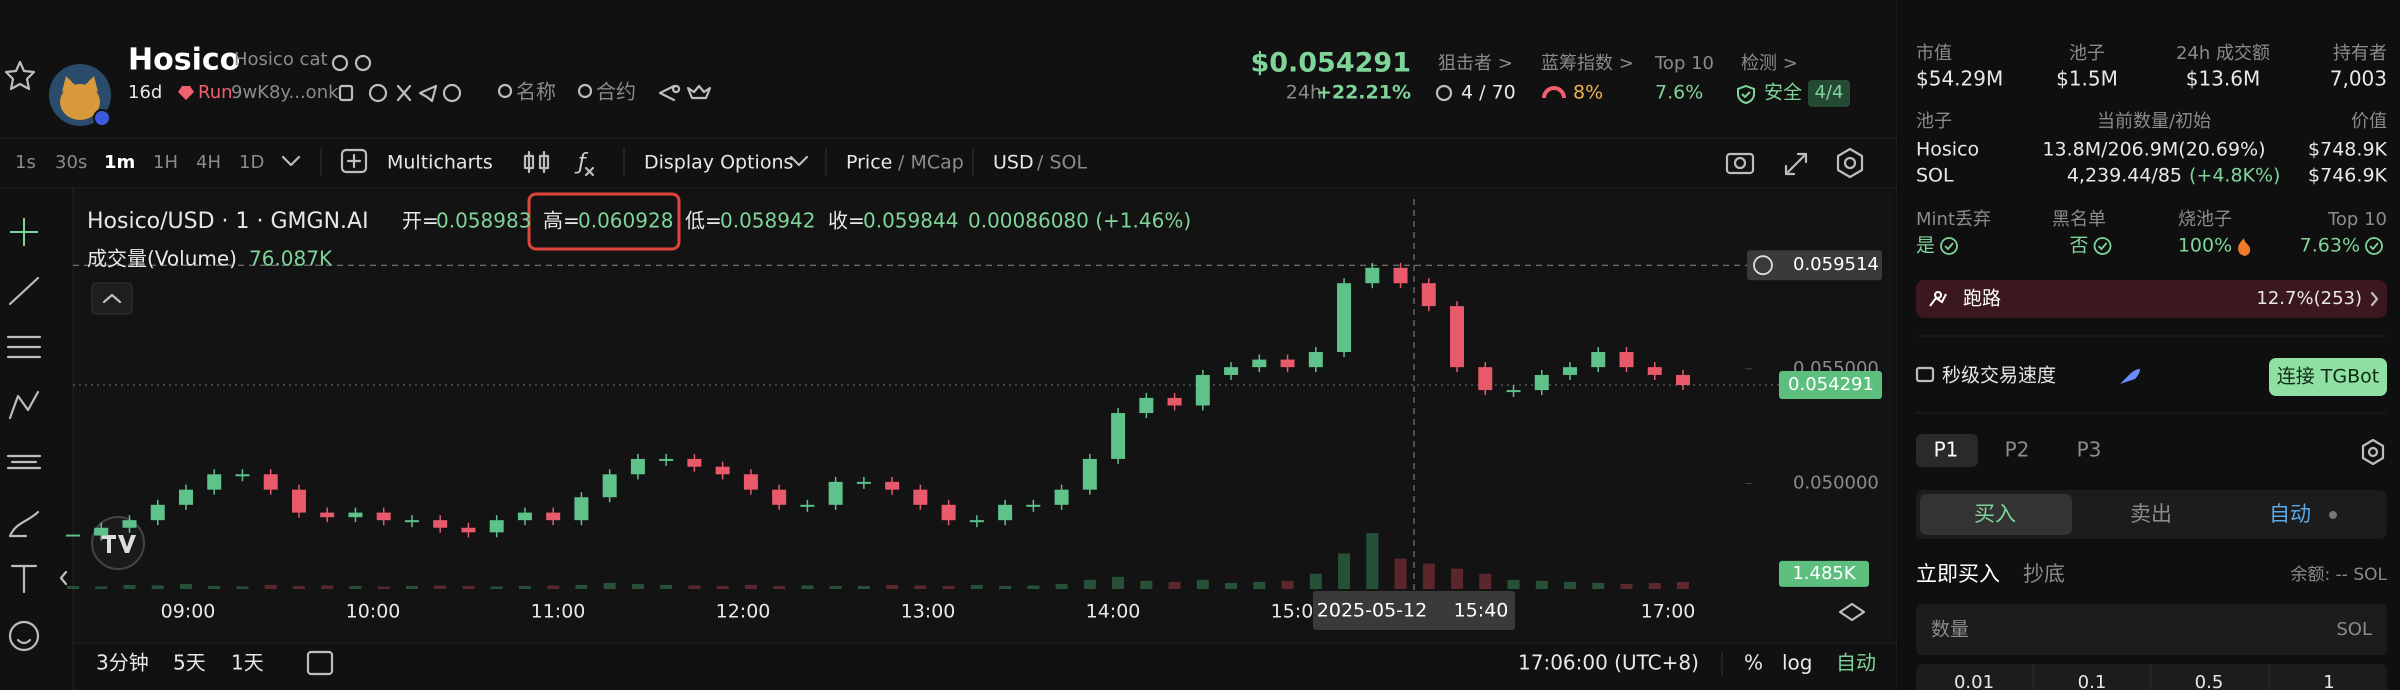  I want to click on stat-label: 检测 >, so click(1769, 63).